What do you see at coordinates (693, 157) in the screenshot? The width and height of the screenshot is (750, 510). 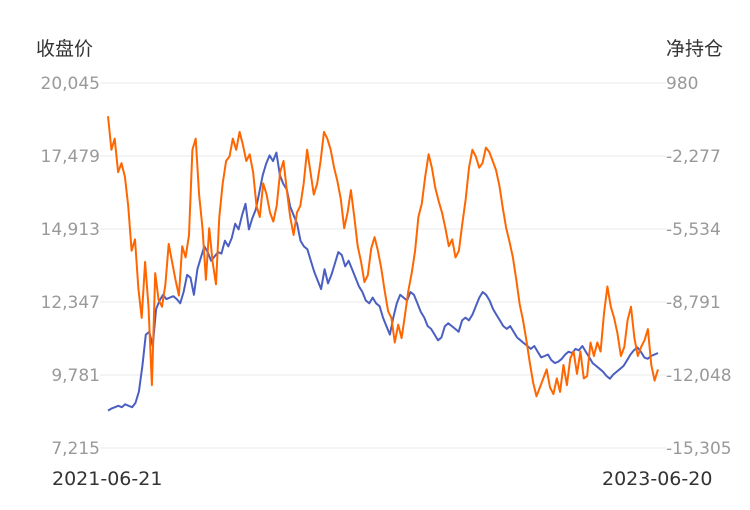 I see `right-tick-label: -2,277` at bounding box center [693, 157].